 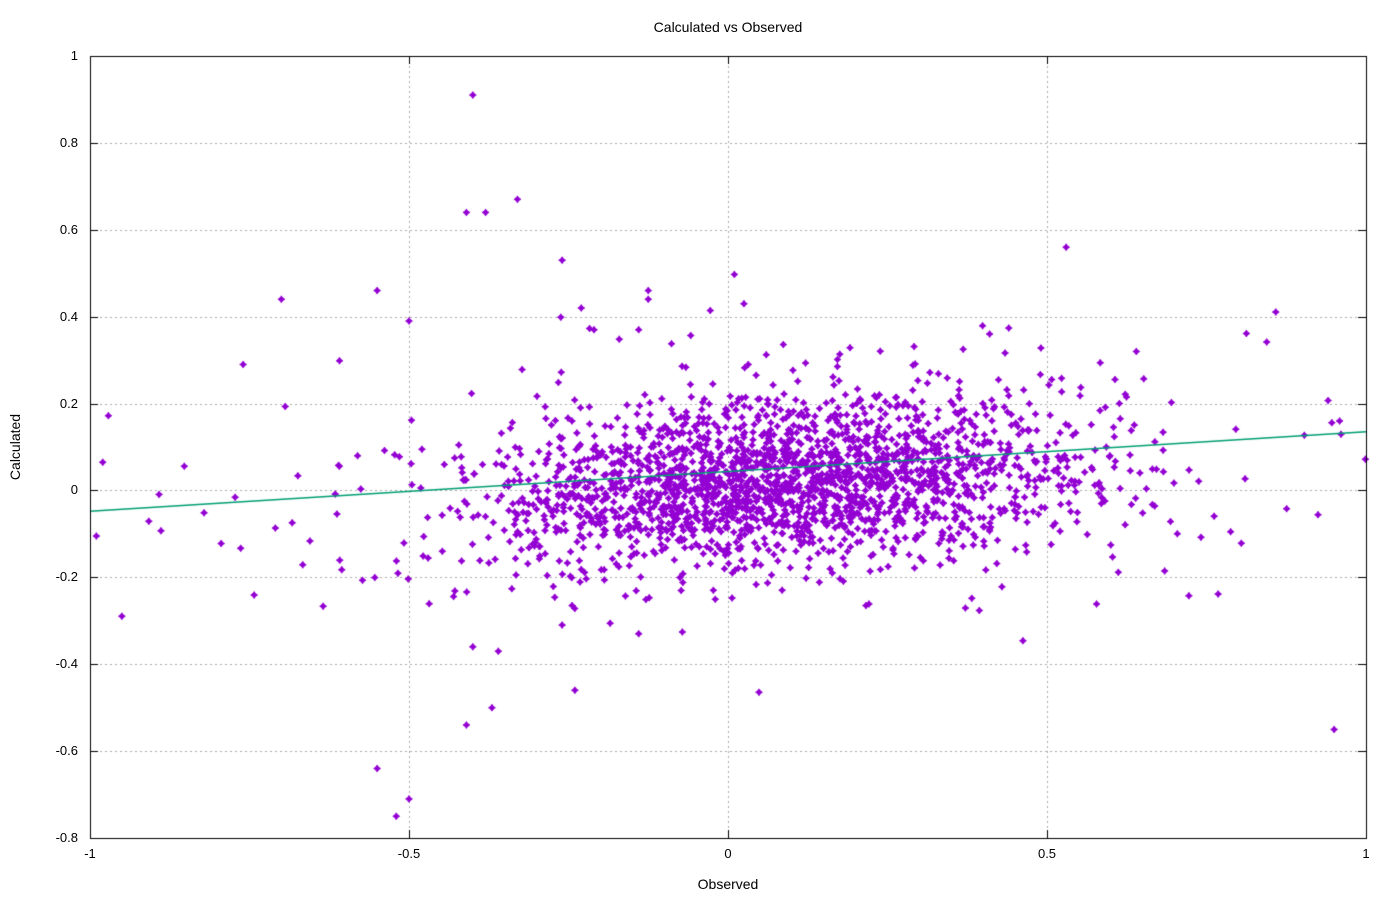 I want to click on x-axis-label: Observed, so click(x=728, y=884).